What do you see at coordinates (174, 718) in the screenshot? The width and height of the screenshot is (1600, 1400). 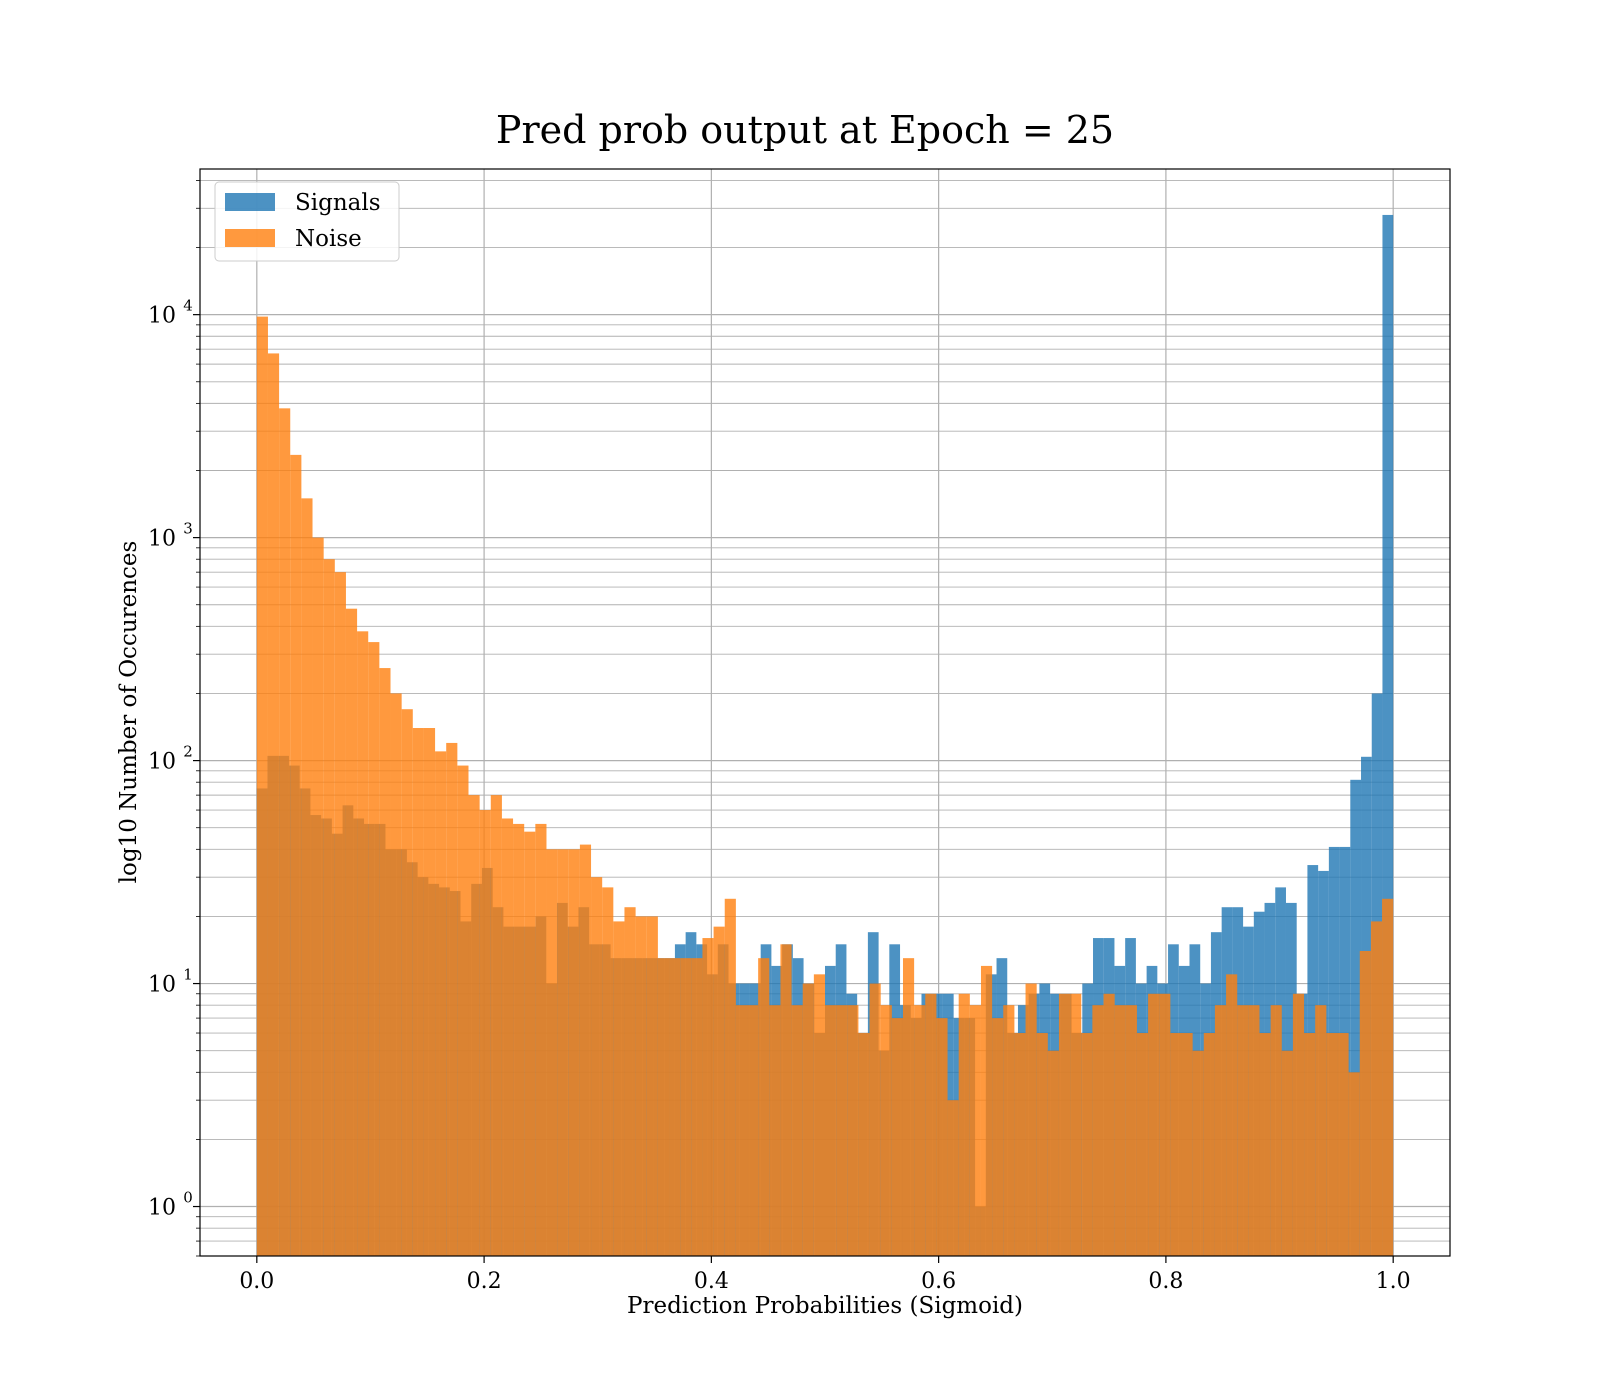 I see `y-axis-ticks: 10 0 10 1 10 2 10 3 10 4` at bounding box center [174, 718].